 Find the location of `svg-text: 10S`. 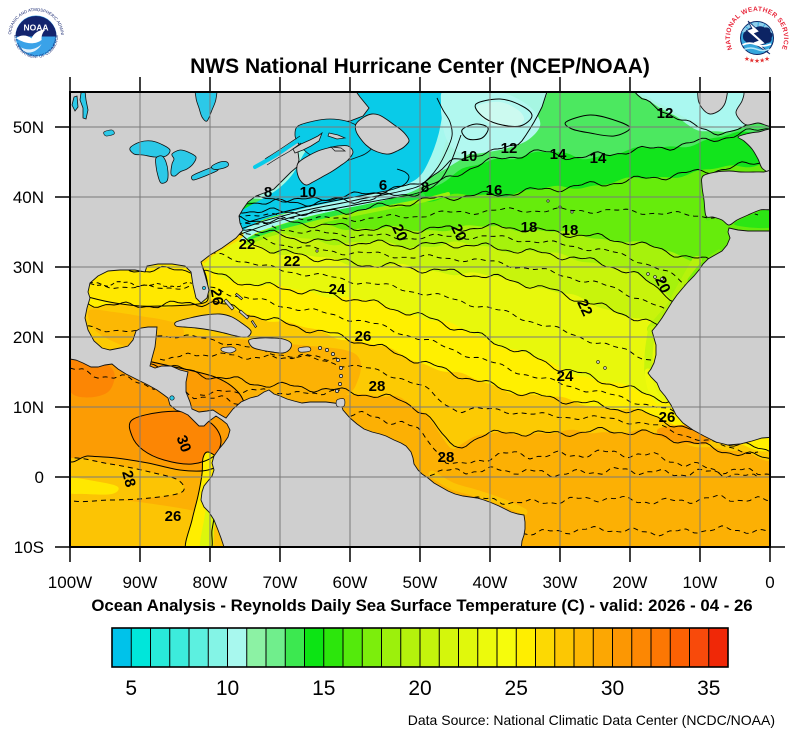

svg-text: 10S is located at coordinates (29, 547).